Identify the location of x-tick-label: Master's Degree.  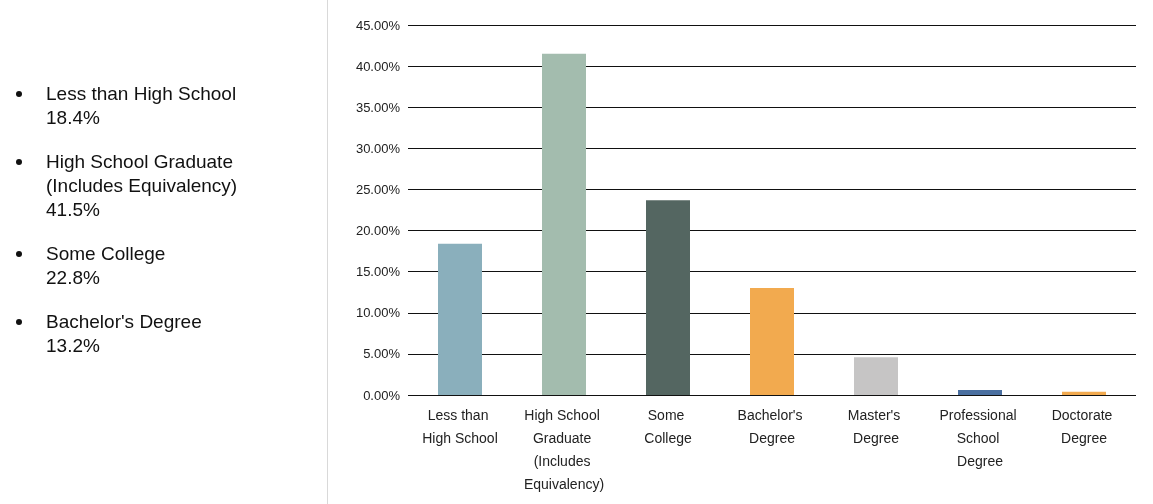
(876, 426).